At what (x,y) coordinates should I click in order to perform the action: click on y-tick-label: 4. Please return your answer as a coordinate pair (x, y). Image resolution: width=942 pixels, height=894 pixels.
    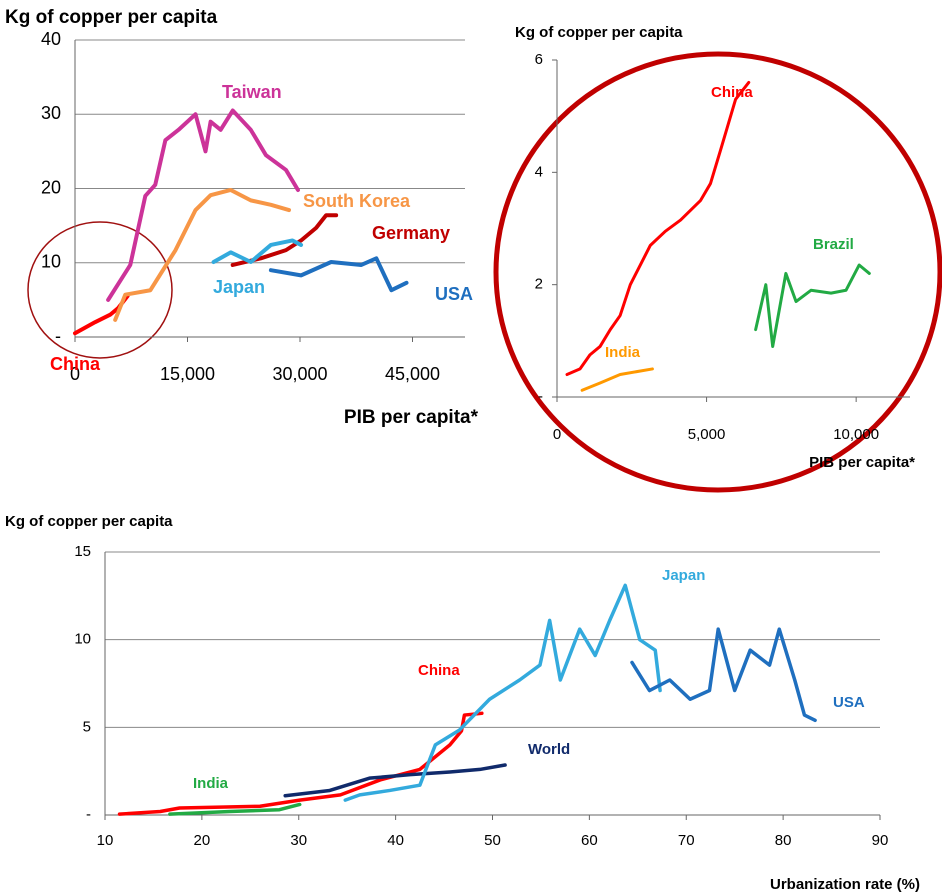
    Looking at the image, I should click on (539, 171).